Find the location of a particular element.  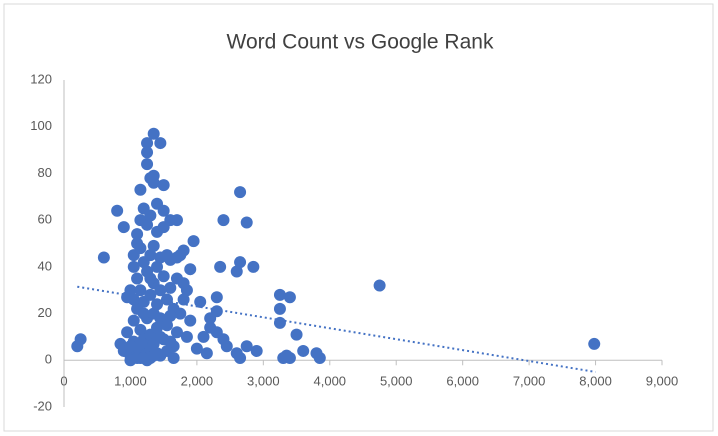

x-tick-label: 3,000 is located at coordinates (263, 381).